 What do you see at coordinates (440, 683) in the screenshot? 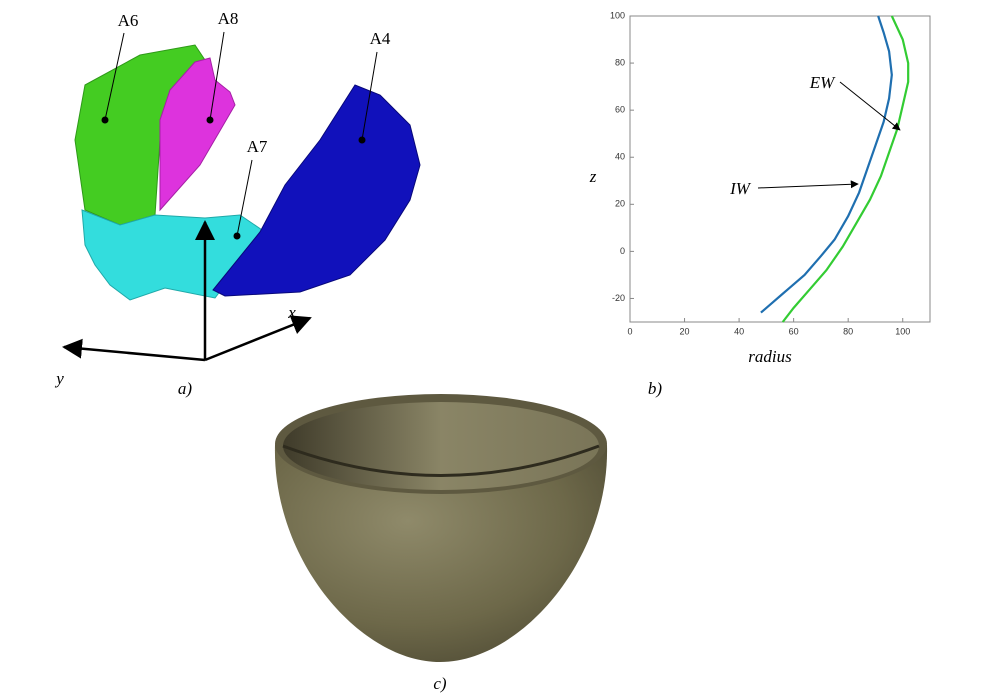
I see `caption: c)` at bounding box center [440, 683].